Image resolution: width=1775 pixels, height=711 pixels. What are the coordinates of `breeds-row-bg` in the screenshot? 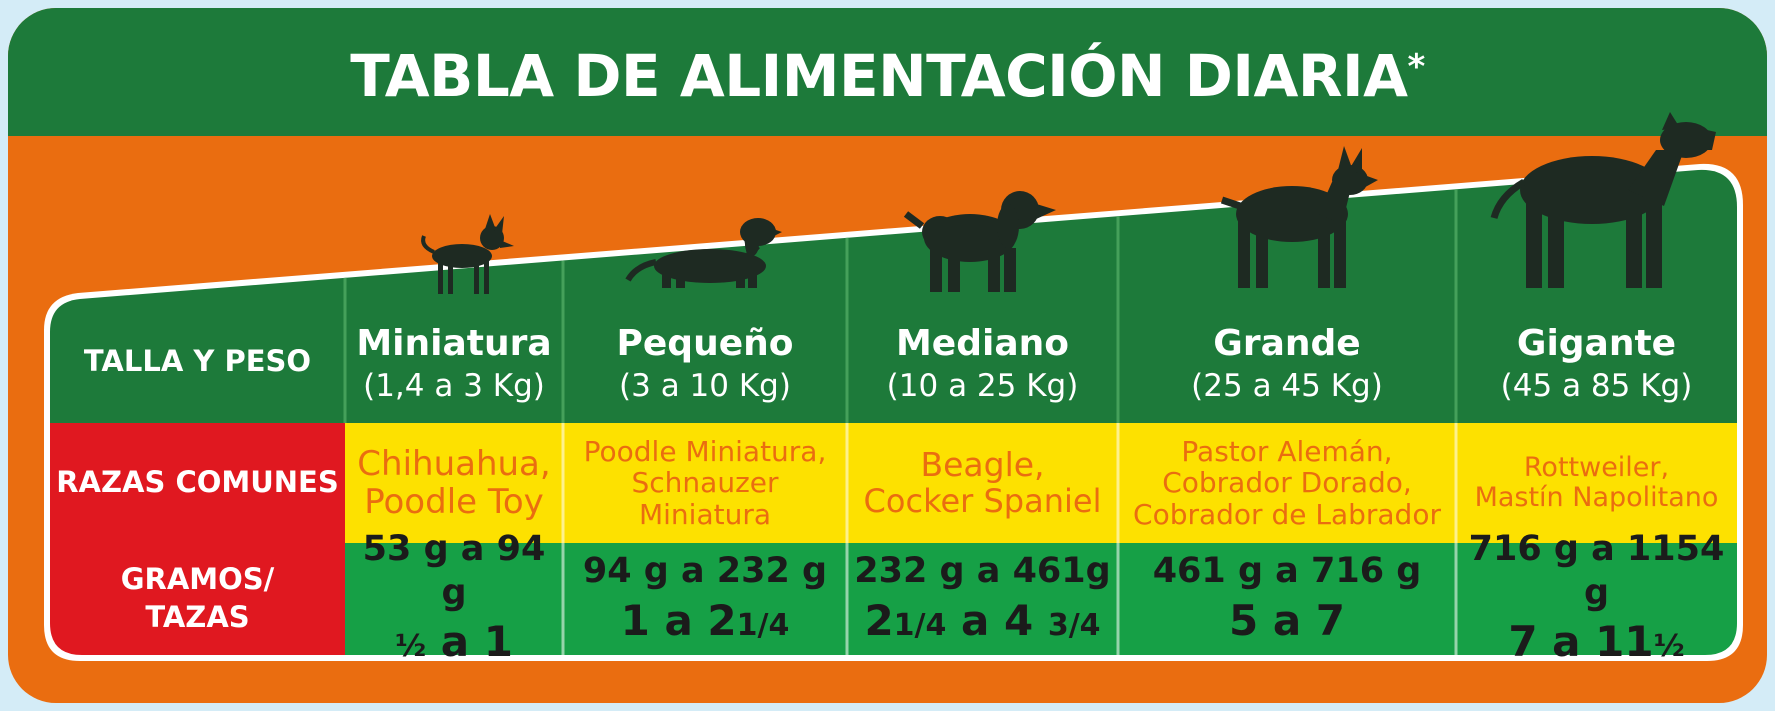 It's located at (1041, 483).